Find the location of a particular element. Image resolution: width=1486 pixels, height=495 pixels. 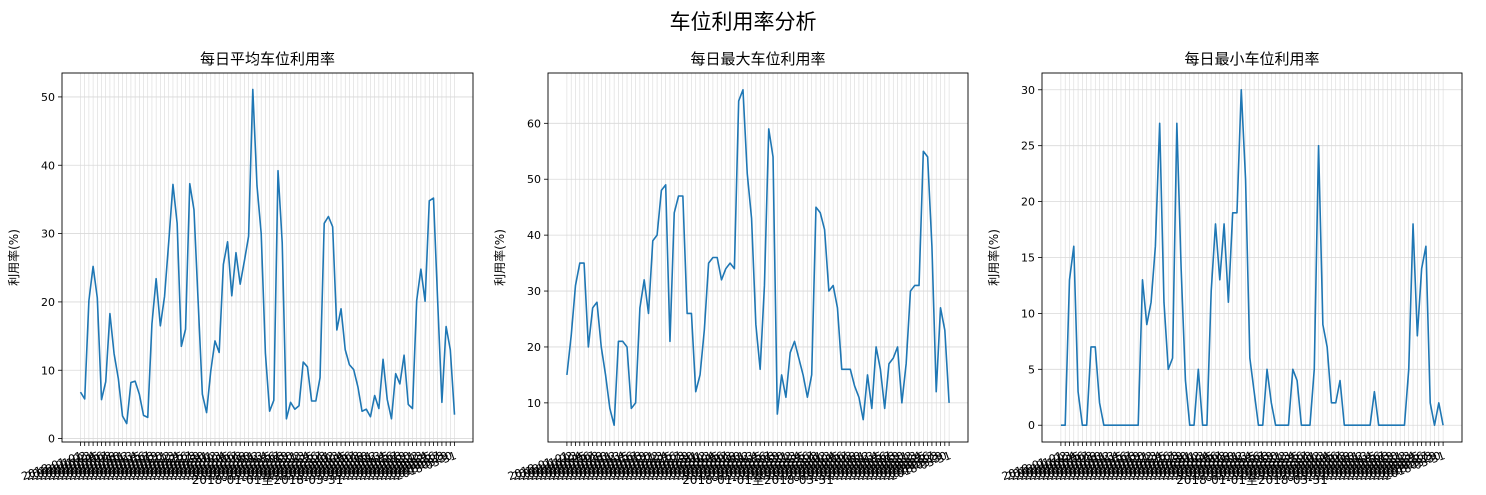

figure-title: 车位利用率分析 is located at coordinates (743, 22).